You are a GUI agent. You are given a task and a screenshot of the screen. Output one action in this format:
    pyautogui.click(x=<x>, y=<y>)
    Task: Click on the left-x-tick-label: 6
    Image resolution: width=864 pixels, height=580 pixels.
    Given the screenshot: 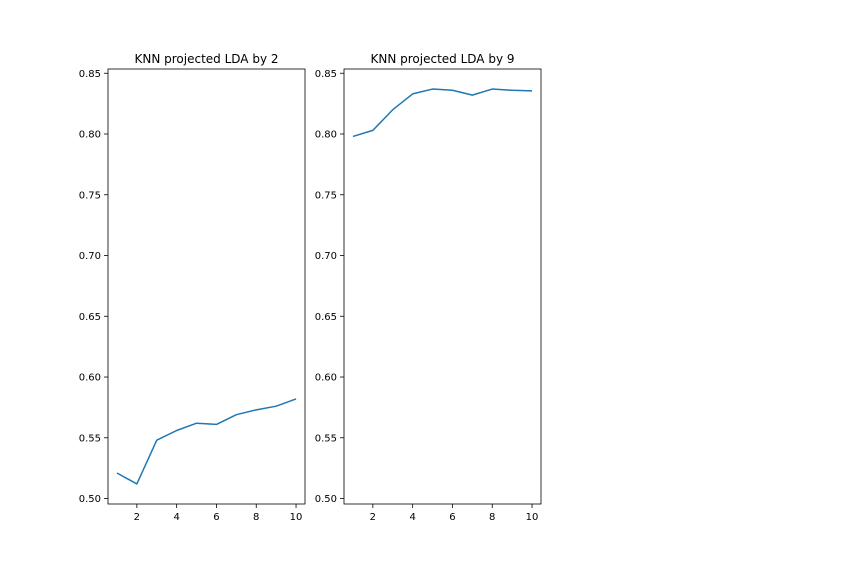 What is the action you would take?
    pyautogui.click(x=216, y=517)
    